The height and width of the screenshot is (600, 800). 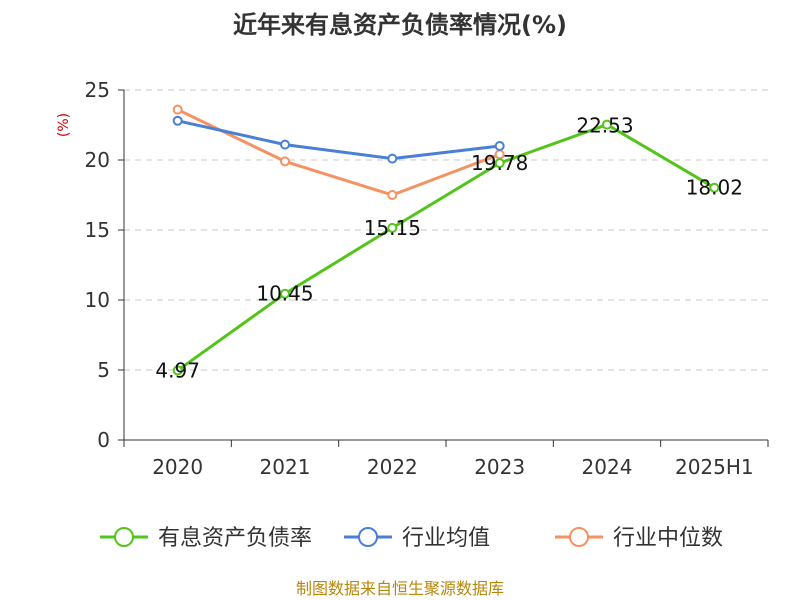 What do you see at coordinates (235, 538) in the screenshot?
I see `legend-label: 有息资产负债率` at bounding box center [235, 538].